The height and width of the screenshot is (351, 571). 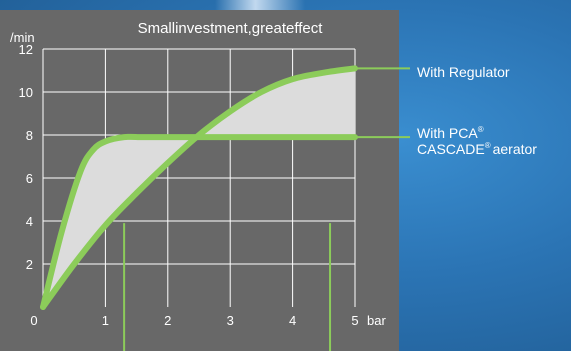 What do you see at coordinates (260, 6) in the screenshot?
I see `background-highlight` at bounding box center [260, 6].